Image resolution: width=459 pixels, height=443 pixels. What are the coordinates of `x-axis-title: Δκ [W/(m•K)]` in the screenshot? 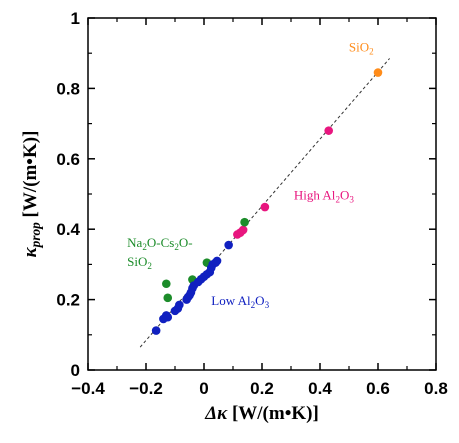 It's located at (261, 413).